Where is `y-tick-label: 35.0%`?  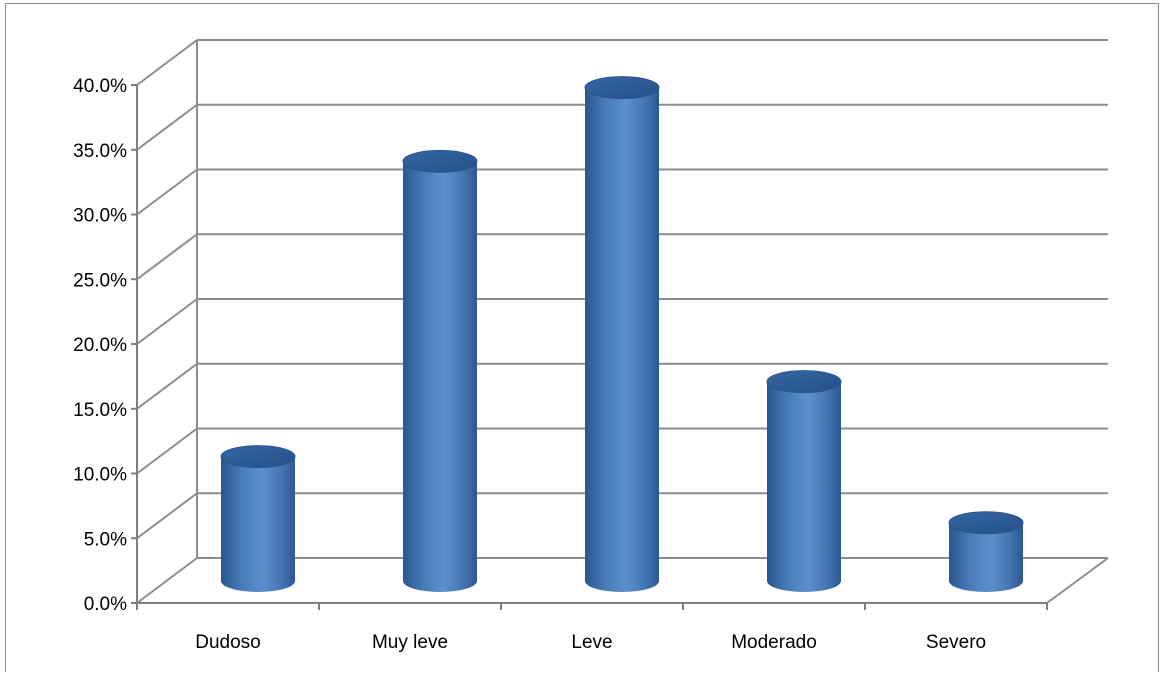 y-tick-label: 35.0% is located at coordinates (100, 151).